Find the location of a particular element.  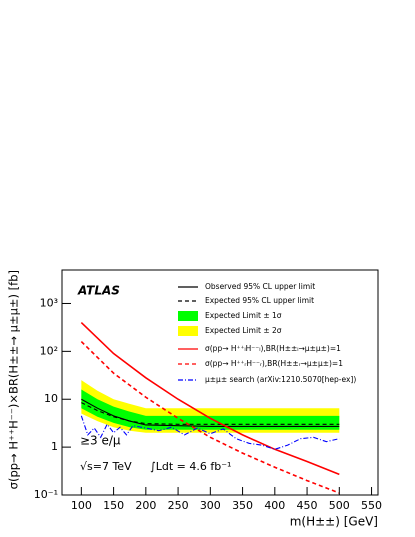

x-tick-label: 550 is located at coordinates (371, 505).